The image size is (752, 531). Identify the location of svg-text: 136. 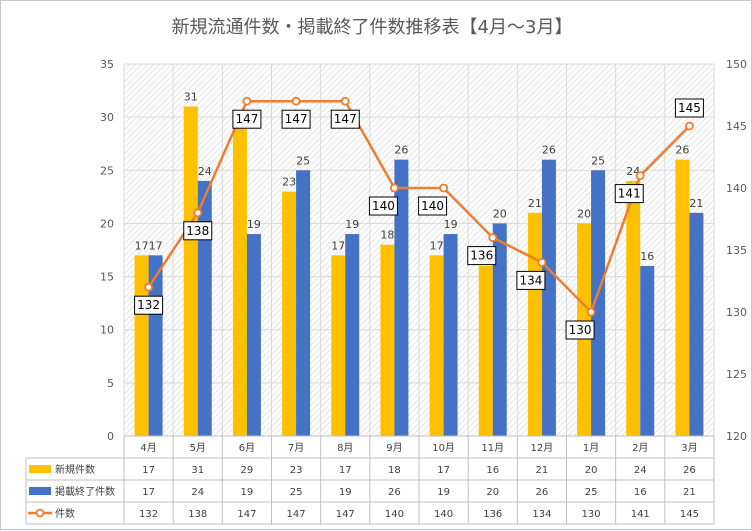
(481, 256).